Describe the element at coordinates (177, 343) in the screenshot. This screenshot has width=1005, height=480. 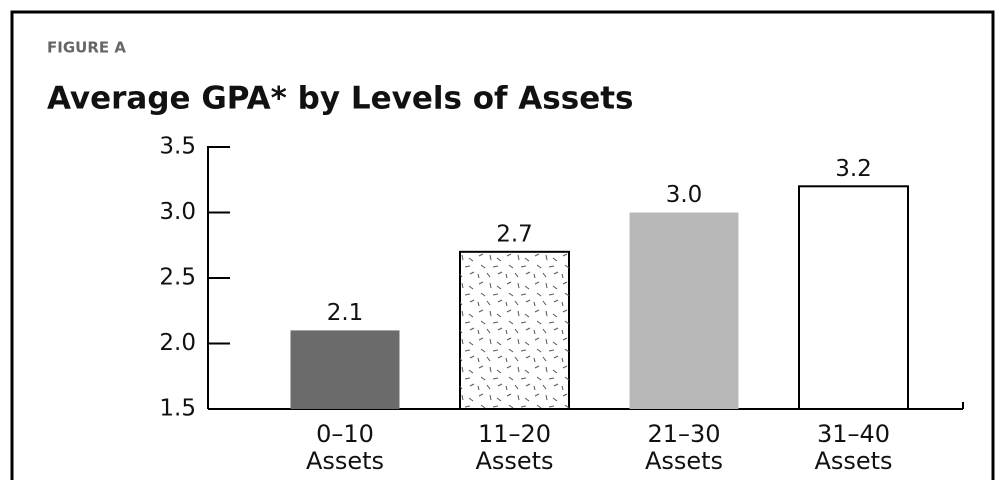
I see `y-tick-label: 2.0` at that location.